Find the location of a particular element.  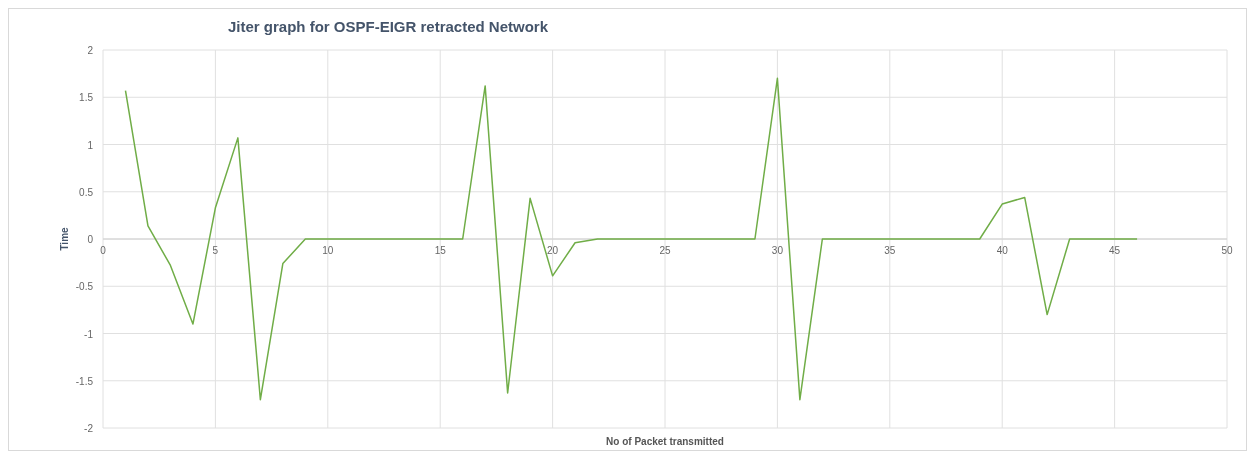

y-tick-label: -1.5 is located at coordinates (84, 381).